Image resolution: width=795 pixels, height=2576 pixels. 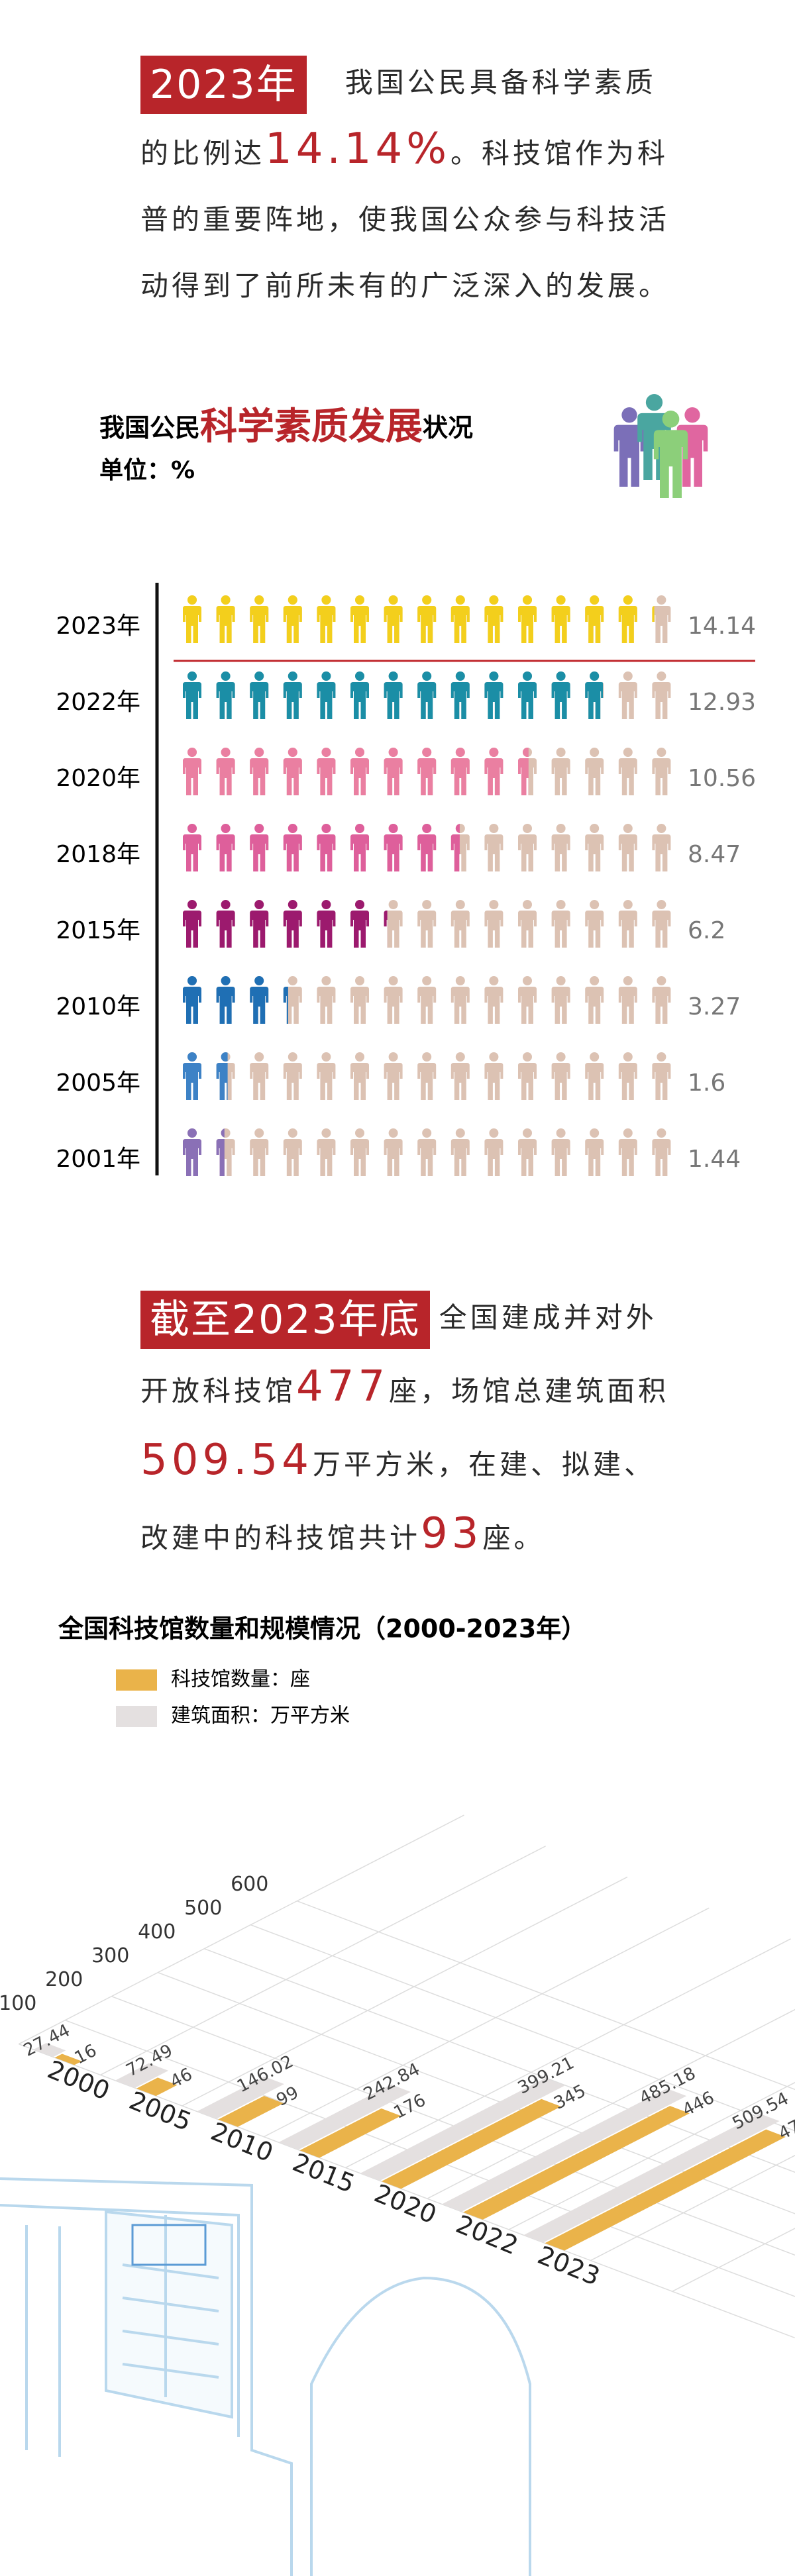 What do you see at coordinates (98, 778) in the screenshot?
I see `category-label: 2020年` at bounding box center [98, 778].